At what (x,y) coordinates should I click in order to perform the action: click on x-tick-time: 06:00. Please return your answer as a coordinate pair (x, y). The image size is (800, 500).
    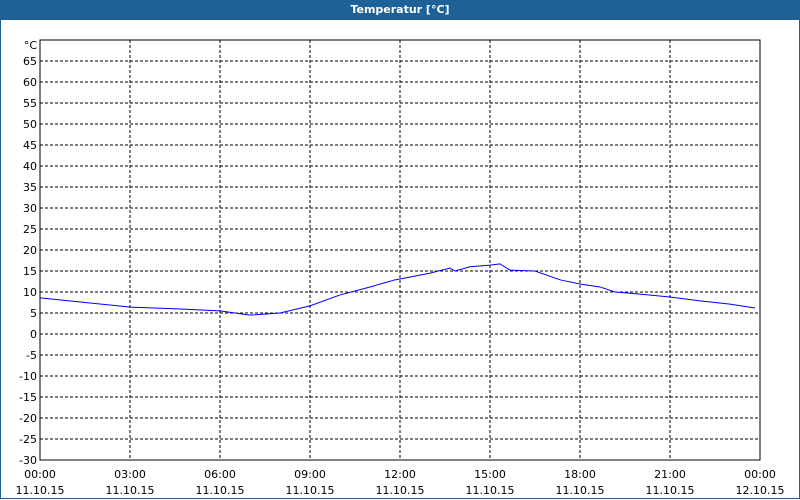
    Looking at the image, I should click on (220, 474).